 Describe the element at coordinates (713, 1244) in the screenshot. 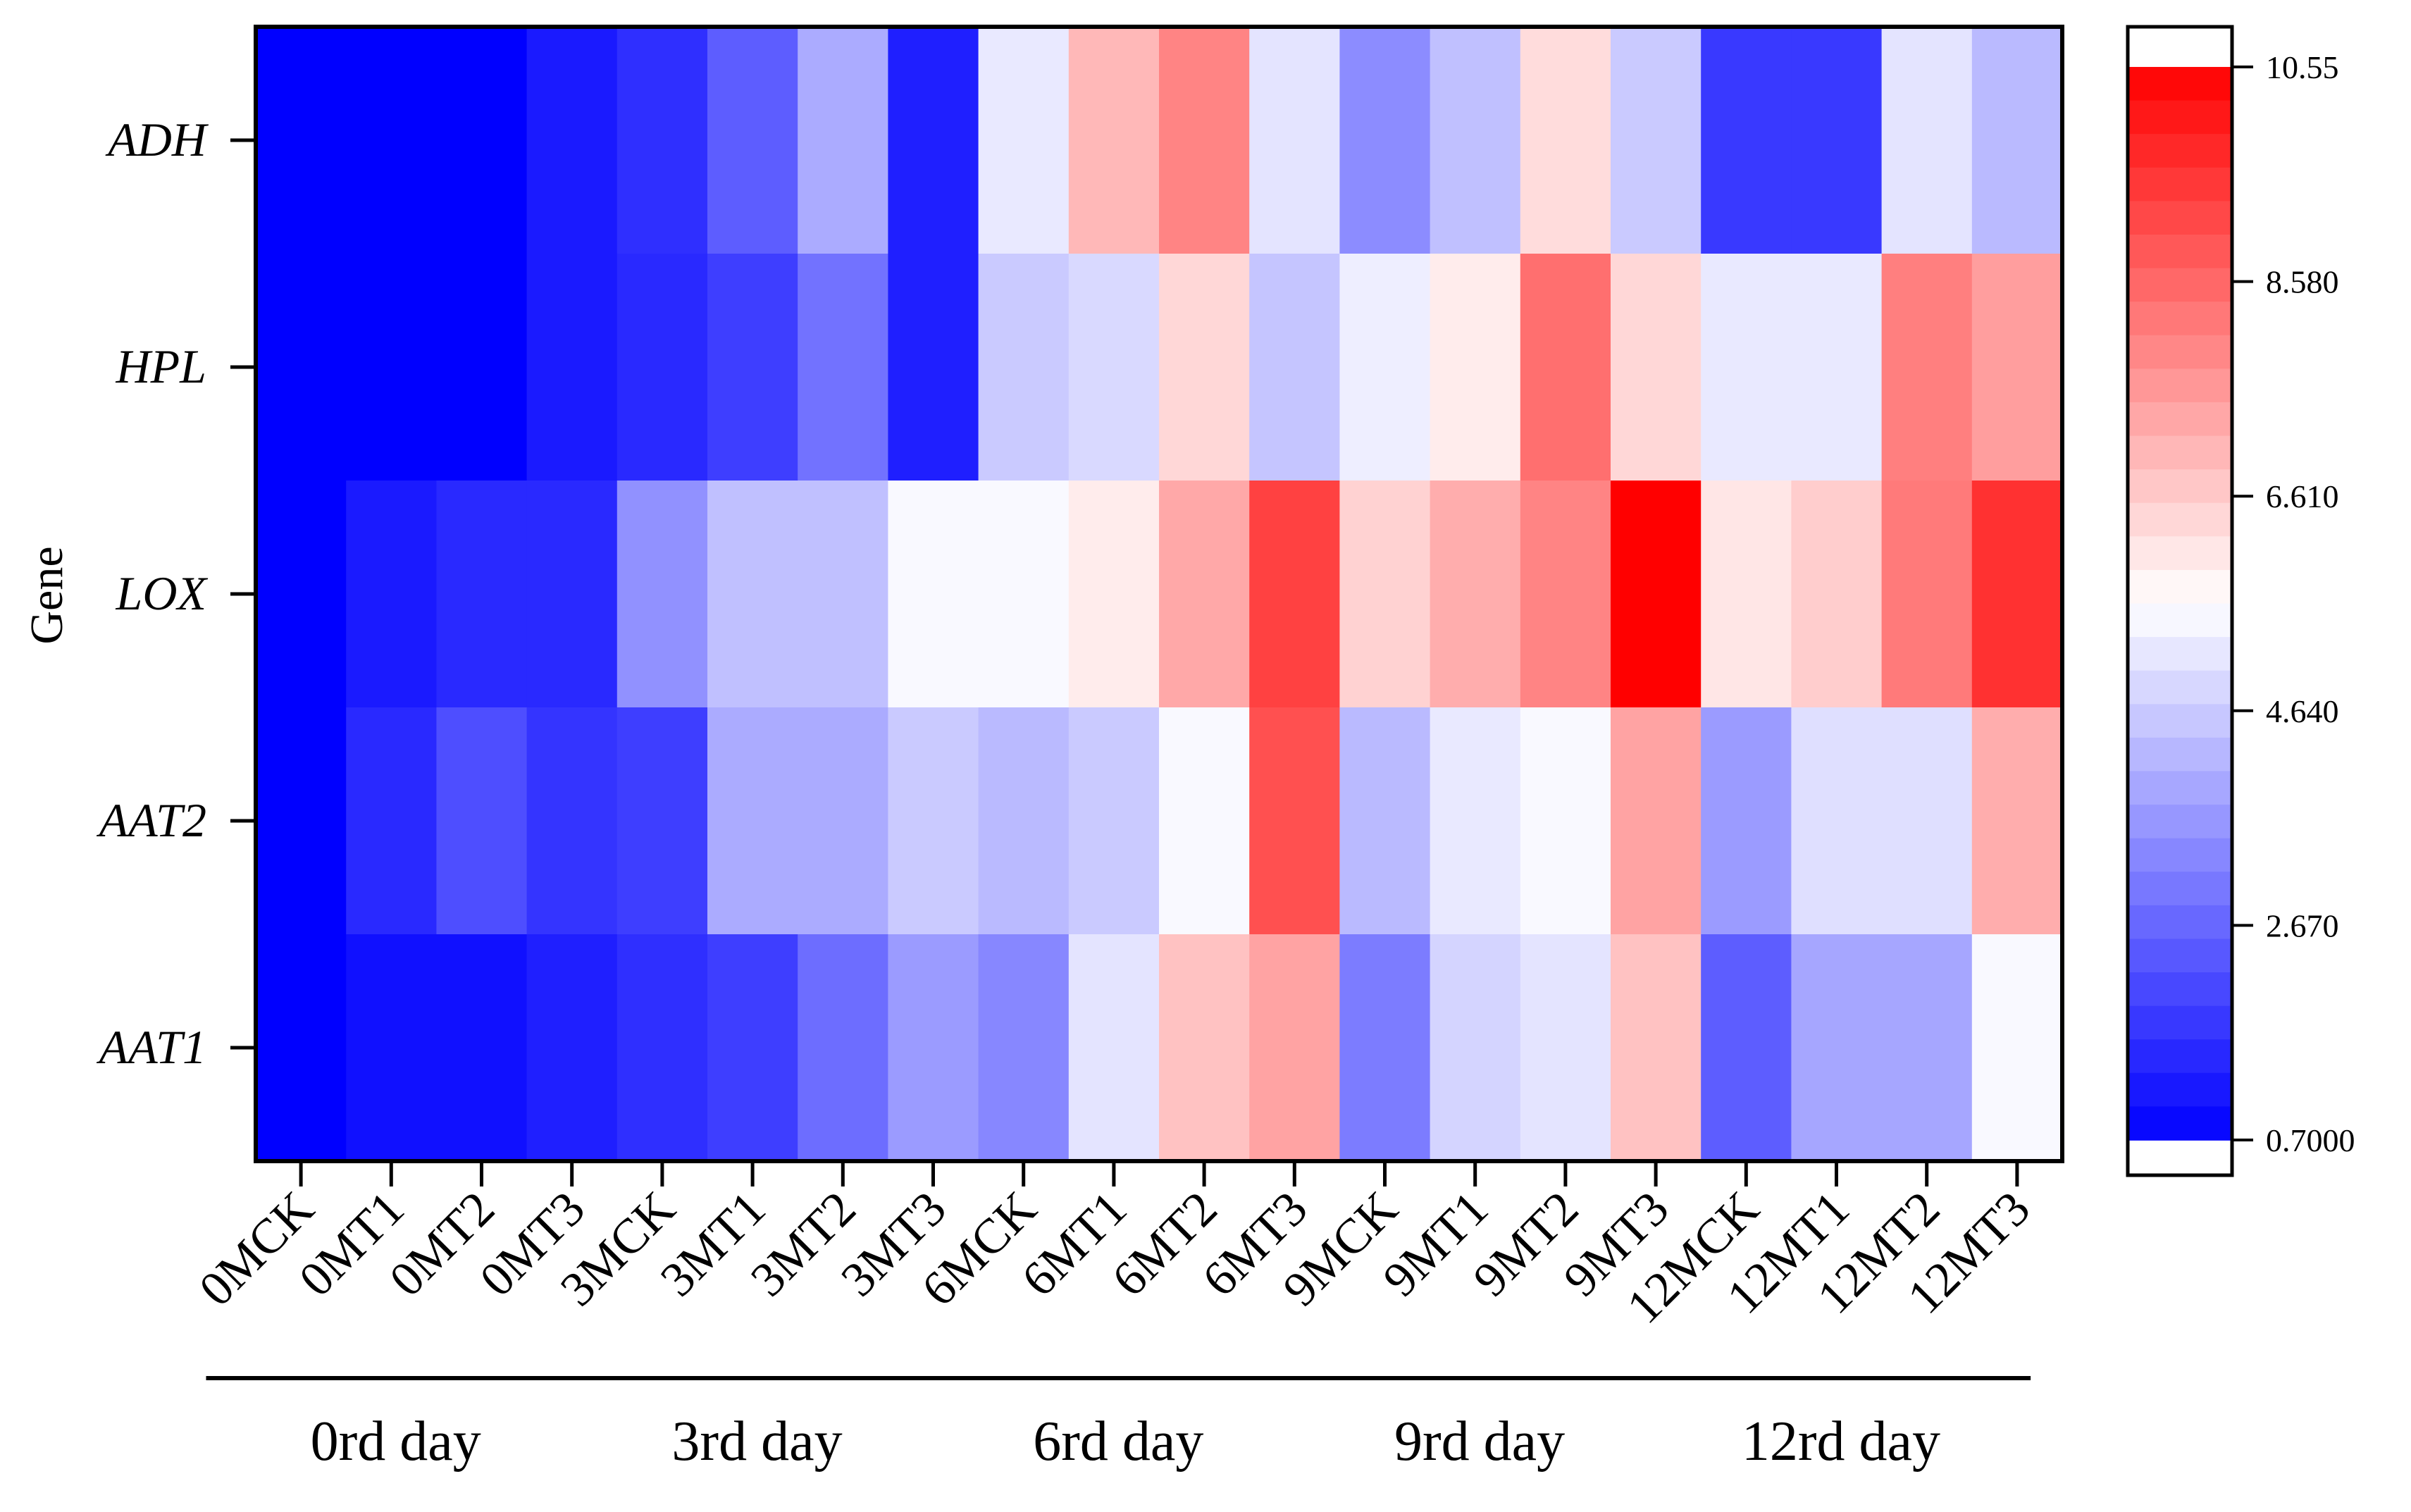

I see `column-label: 3MT1` at that location.